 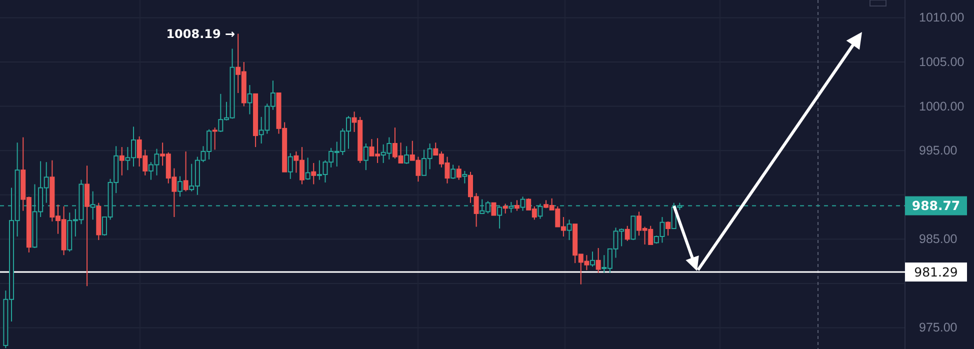 I want to click on y-tick-label: 985.00, so click(x=938, y=239).